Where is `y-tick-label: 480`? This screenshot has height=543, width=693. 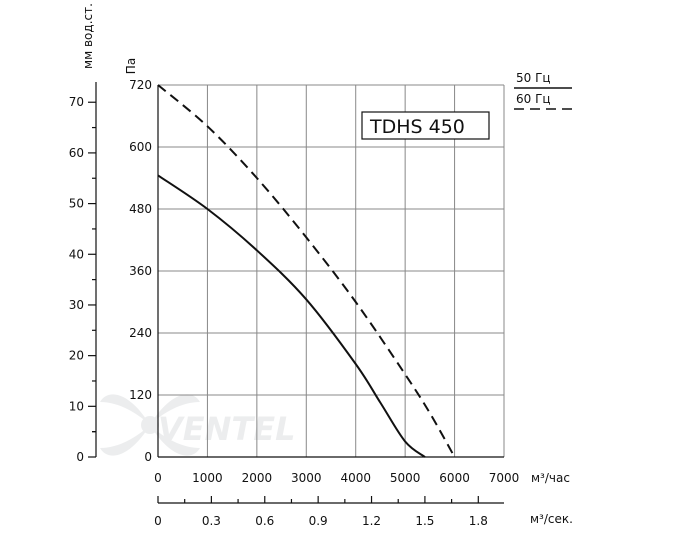 y-tick-label: 480 is located at coordinates (140, 209).